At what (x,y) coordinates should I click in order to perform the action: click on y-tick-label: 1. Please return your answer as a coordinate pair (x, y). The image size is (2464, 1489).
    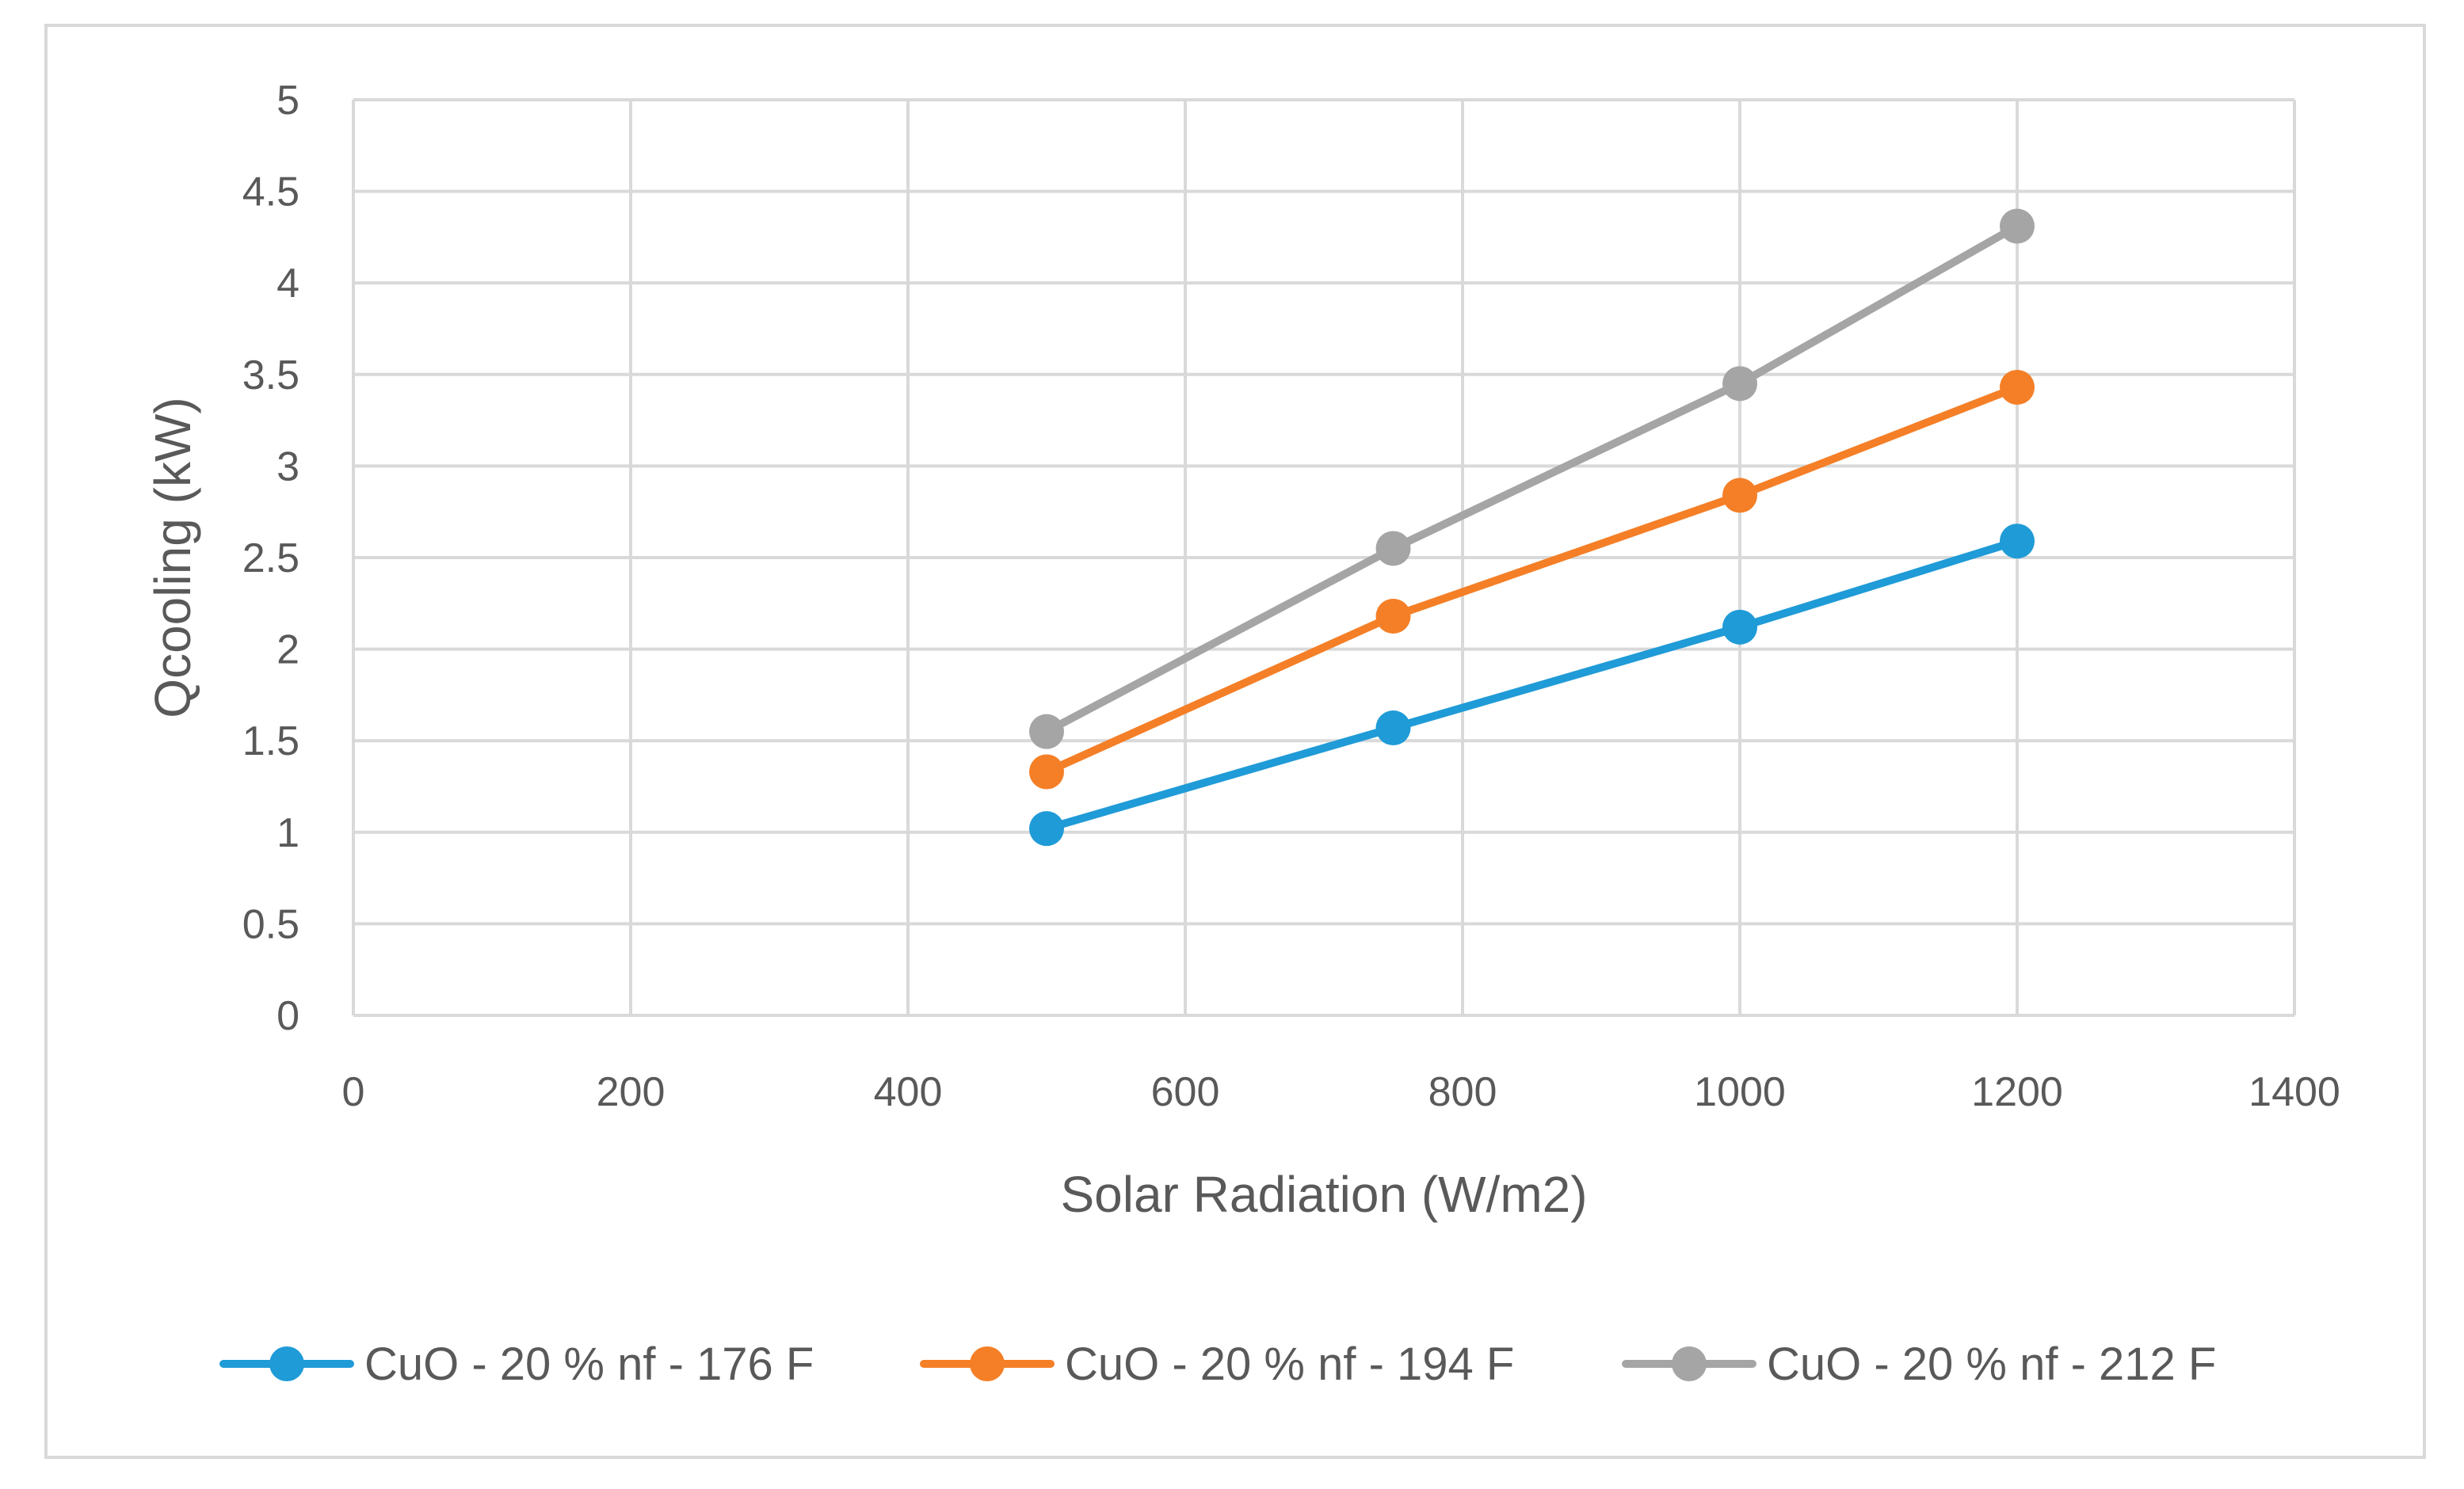
    Looking at the image, I should click on (288, 833).